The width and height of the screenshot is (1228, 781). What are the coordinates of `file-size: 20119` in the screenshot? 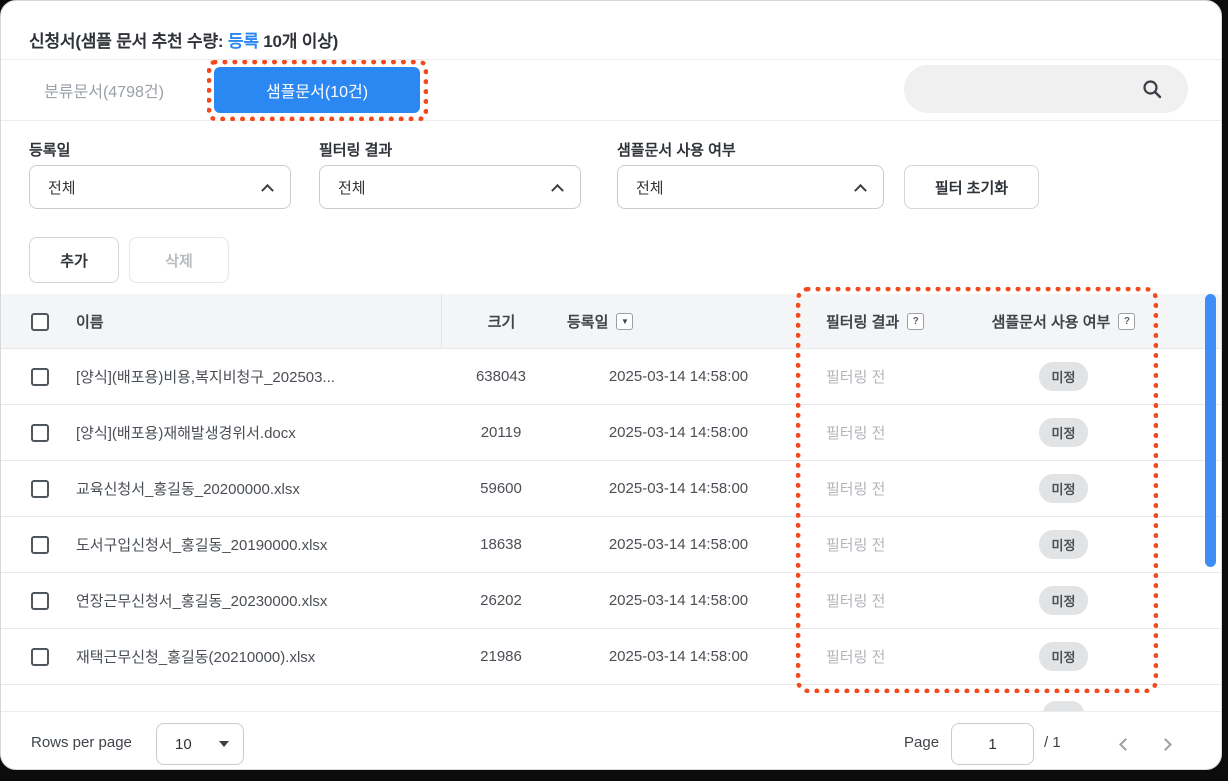 It's located at (501, 432).